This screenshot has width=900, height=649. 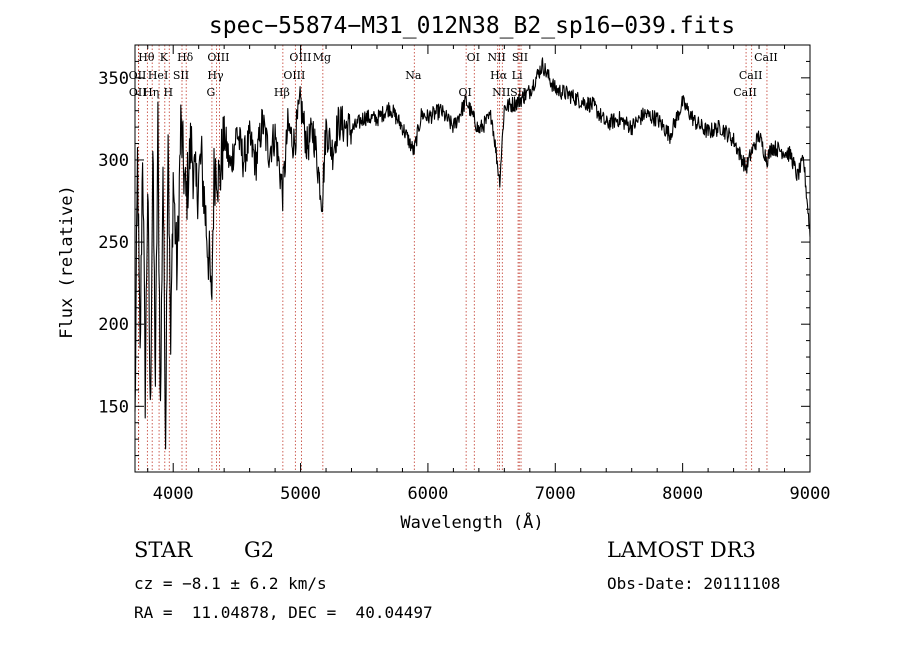 I want to click on spectral-line-label: Hδ, so click(x=185, y=57).